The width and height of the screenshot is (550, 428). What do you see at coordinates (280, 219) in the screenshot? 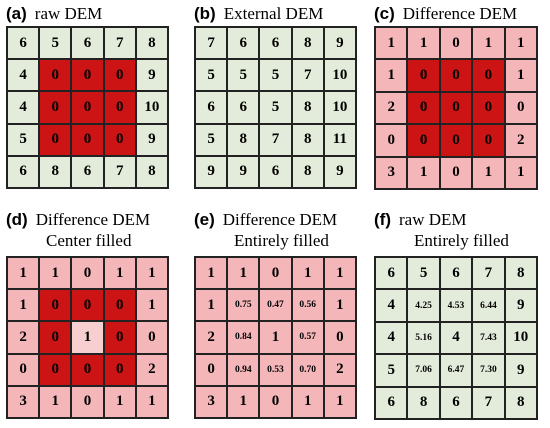
I see `panel-title: Difference DEM` at bounding box center [280, 219].